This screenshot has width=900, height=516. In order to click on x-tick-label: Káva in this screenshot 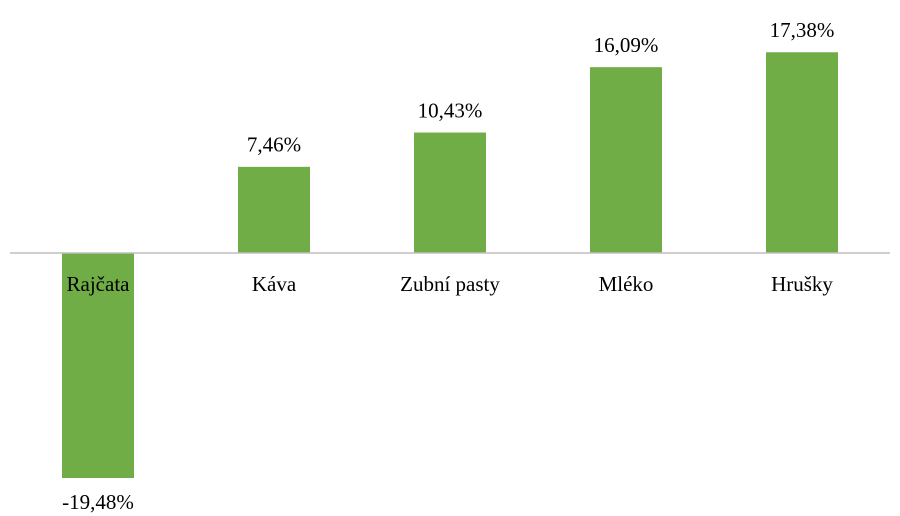, I will do `click(274, 284)`.